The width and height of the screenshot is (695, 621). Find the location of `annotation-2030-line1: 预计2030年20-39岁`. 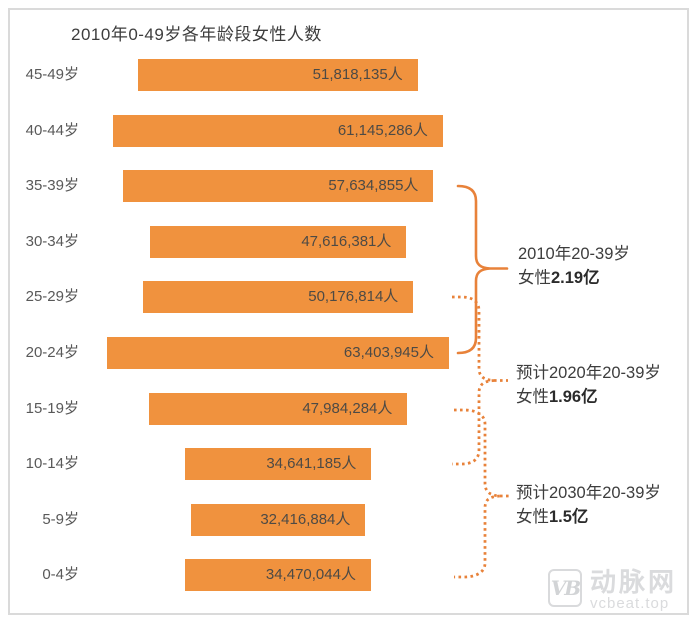

annotation-2030-line1: 预计2030年20-39岁 is located at coordinates (588, 493).